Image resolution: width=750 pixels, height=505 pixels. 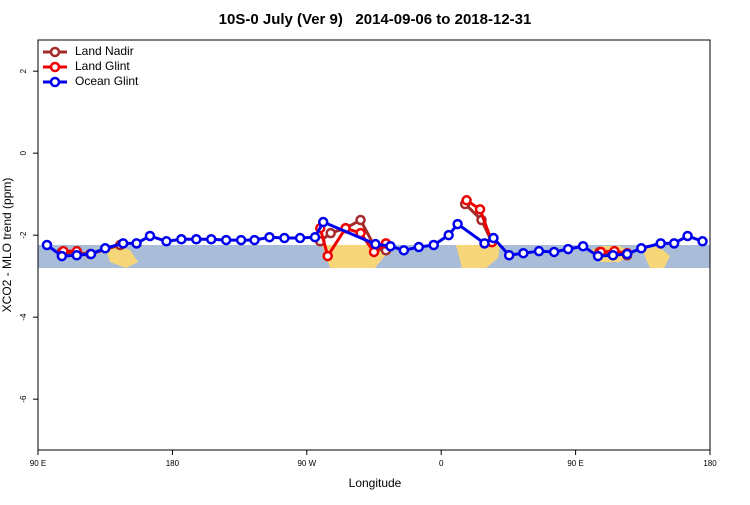 I want to click on legend-label: Land Glint, so click(x=102, y=66).